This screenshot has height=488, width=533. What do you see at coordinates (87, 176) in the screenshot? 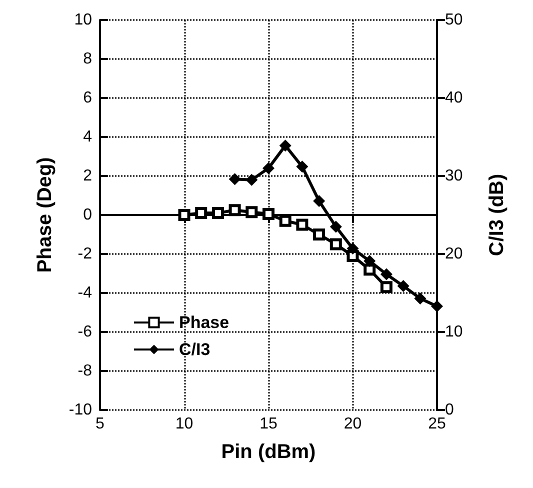
I see `y-tick-label: 2` at bounding box center [87, 176].